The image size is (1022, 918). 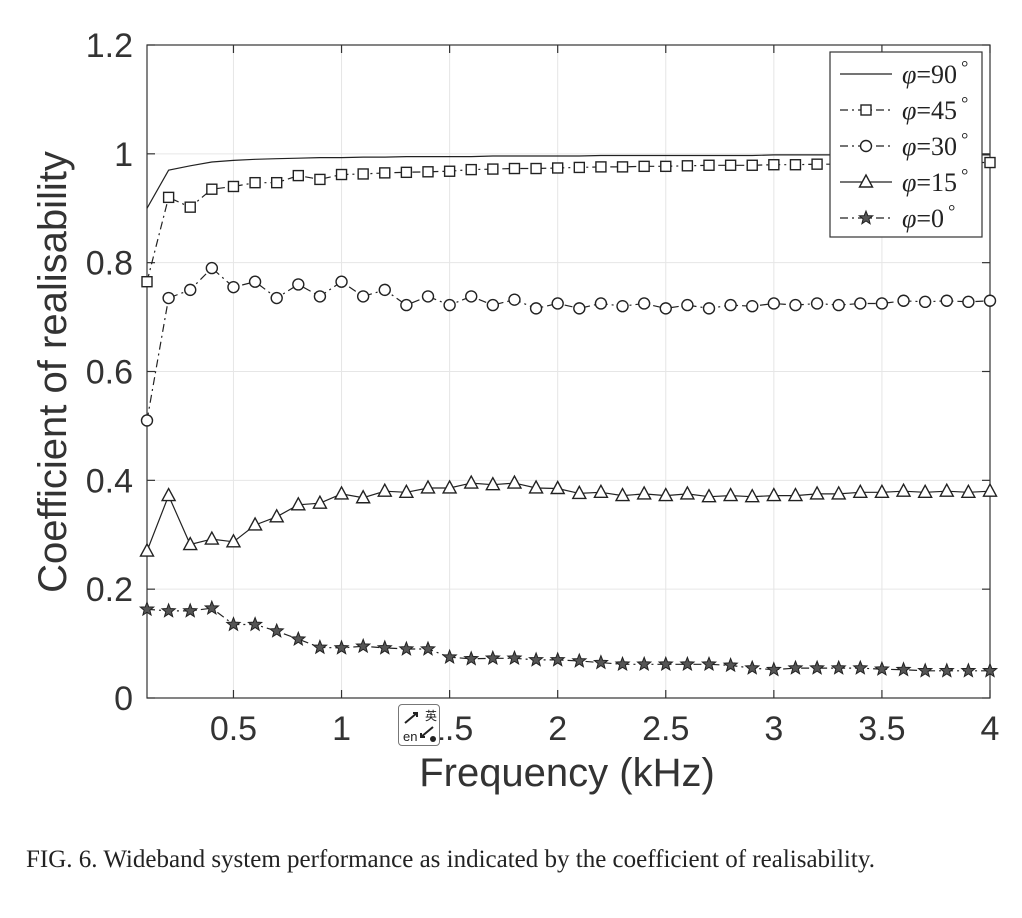 What do you see at coordinates (341, 729) in the screenshot?
I see `x-tick-label: 1` at bounding box center [341, 729].